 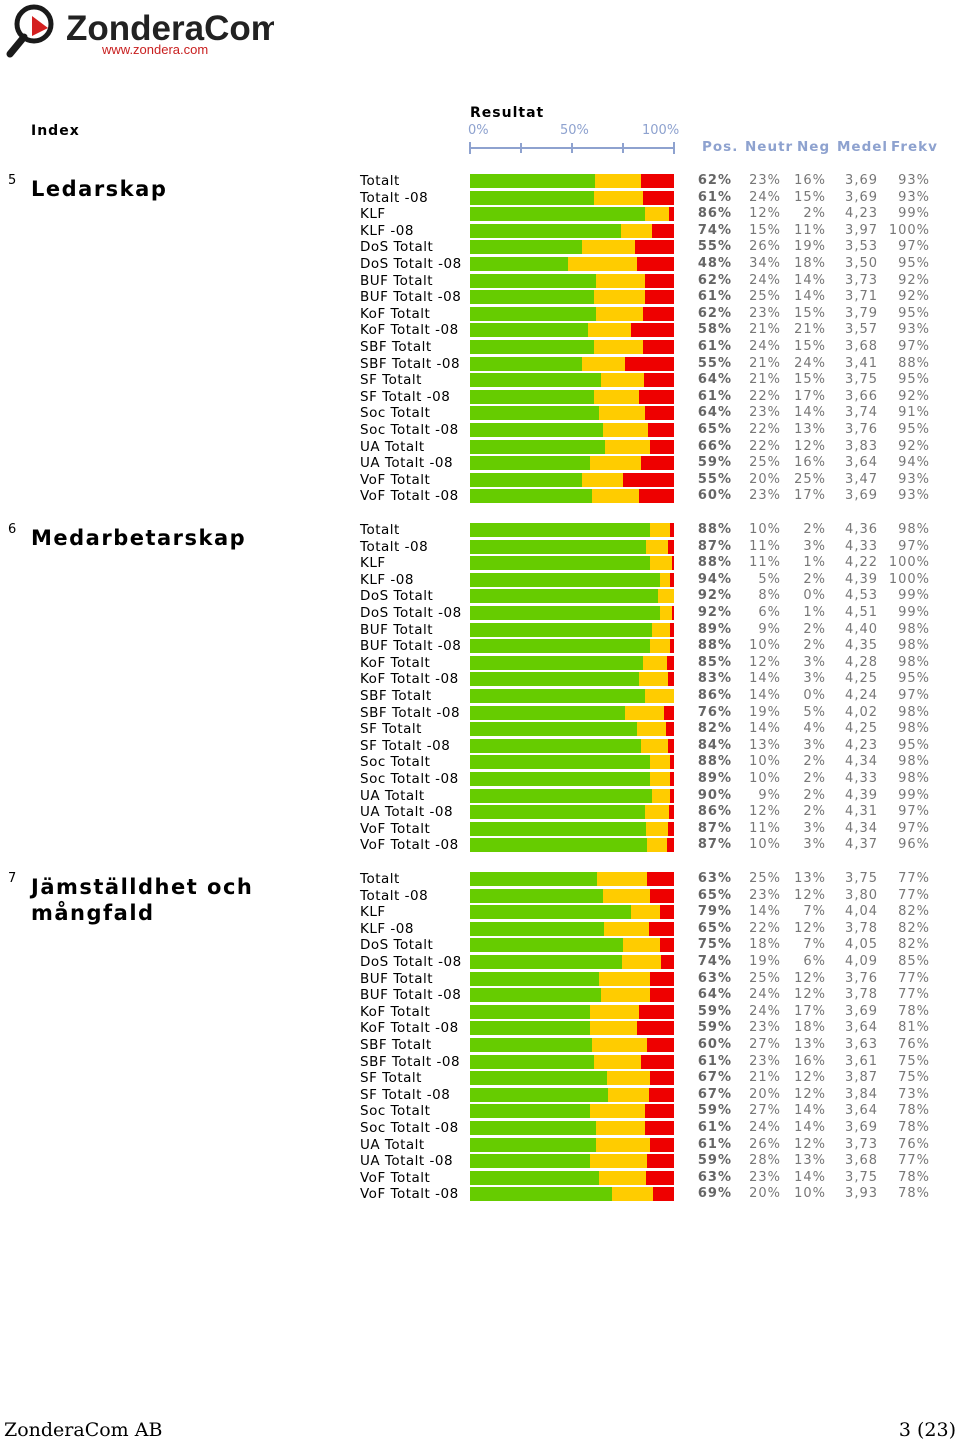 I want to click on table-row: BUF Totalt 63% 25% 12% 3,76 77%, so click(x=480, y=979).